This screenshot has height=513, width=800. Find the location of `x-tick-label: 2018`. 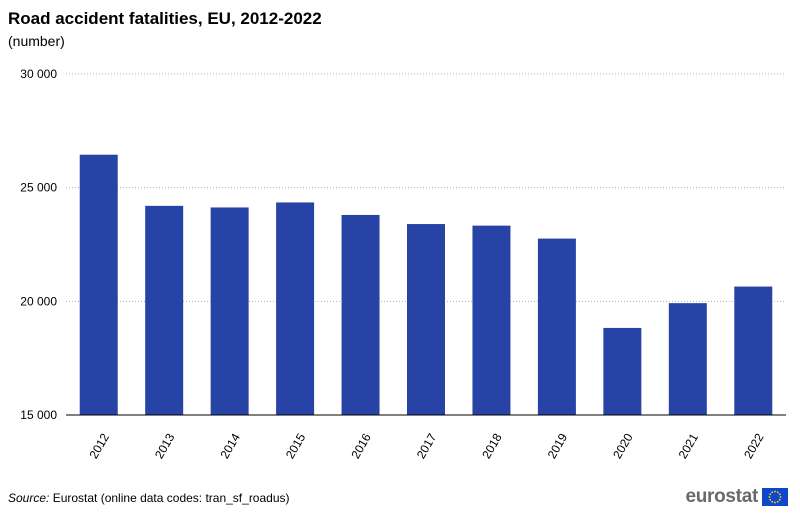

x-tick-label: 2018 is located at coordinates (492, 446).